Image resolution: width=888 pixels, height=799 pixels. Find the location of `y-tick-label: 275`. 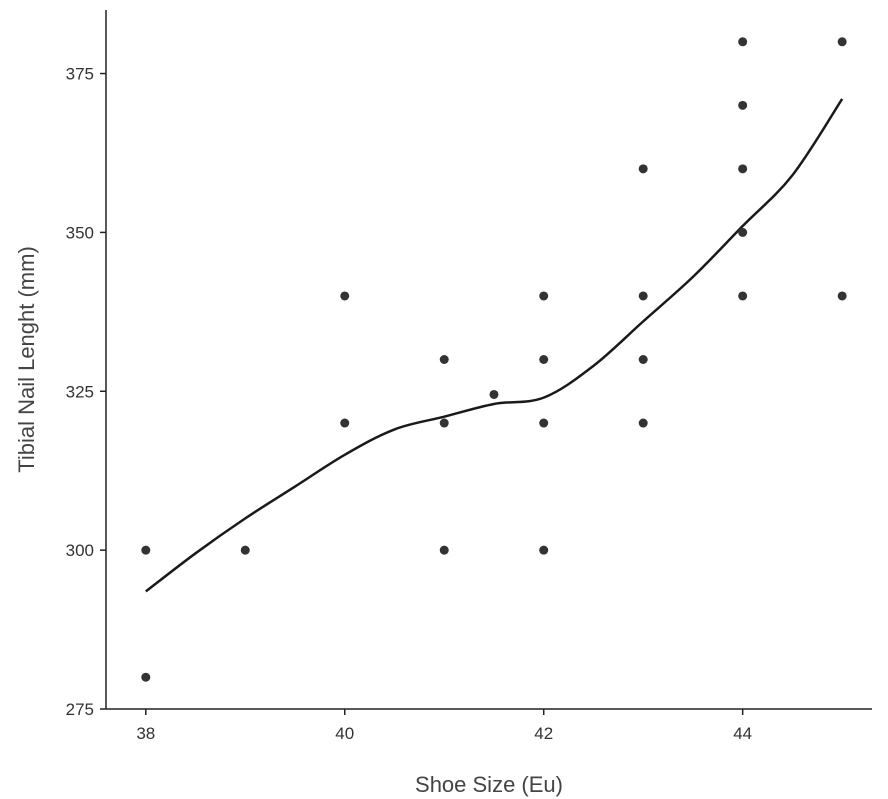

y-tick-label: 275 is located at coordinates (80, 709).